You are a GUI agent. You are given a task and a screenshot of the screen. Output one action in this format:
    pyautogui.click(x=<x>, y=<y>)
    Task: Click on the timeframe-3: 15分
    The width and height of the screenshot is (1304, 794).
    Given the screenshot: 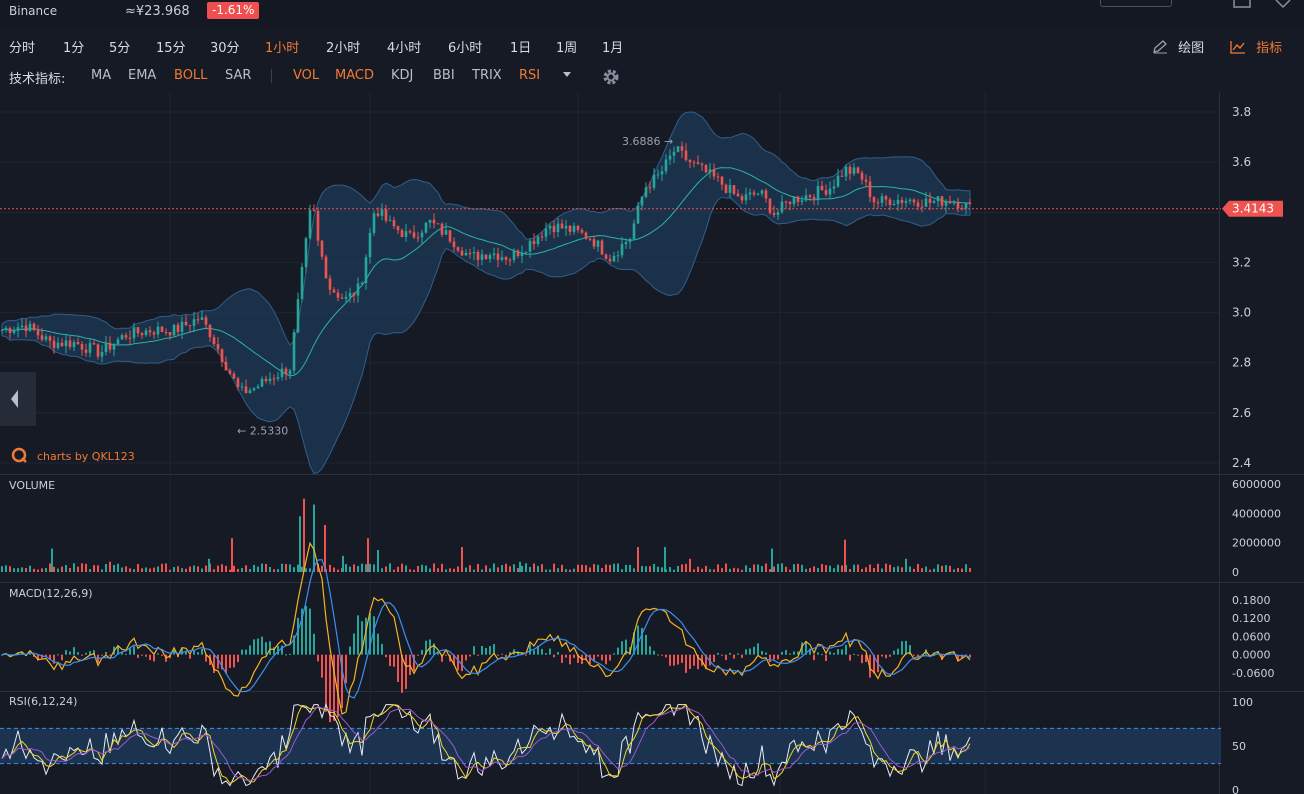 What is the action you would take?
    pyautogui.click(x=171, y=48)
    